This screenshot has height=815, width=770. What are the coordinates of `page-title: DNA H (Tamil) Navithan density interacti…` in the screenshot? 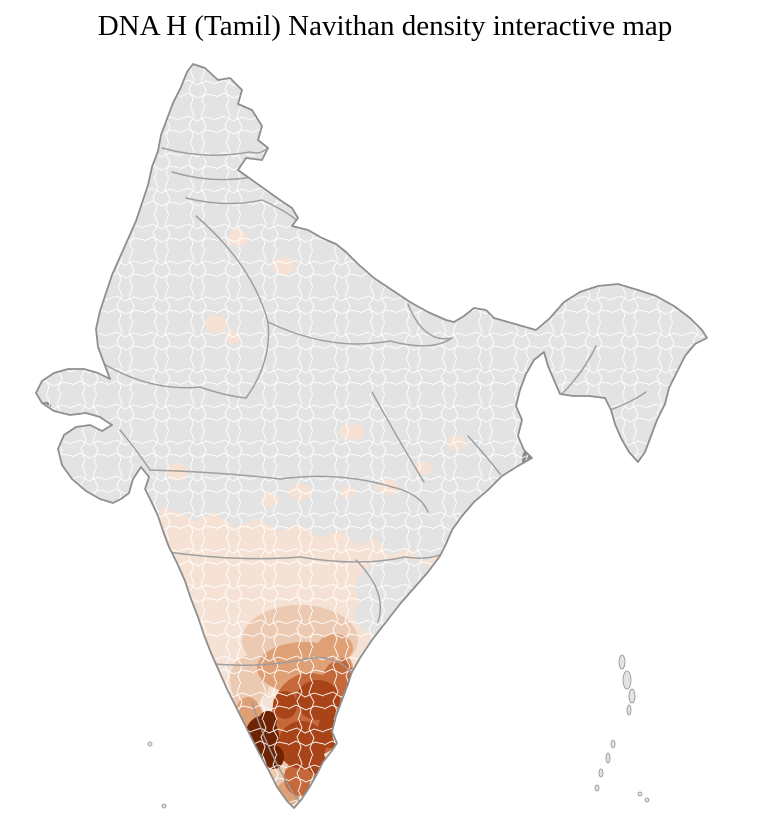 It's located at (385, 26).